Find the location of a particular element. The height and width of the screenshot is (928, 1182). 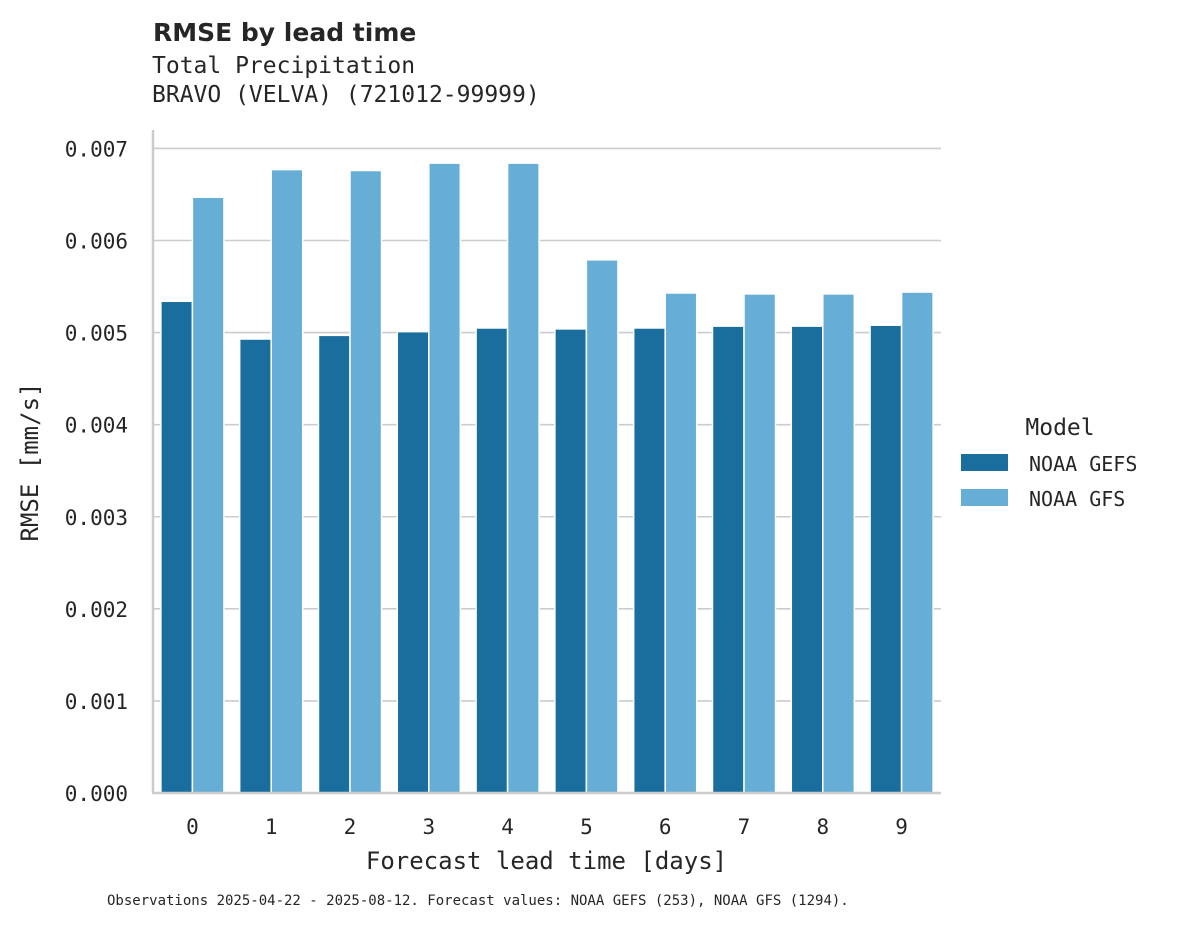

x-tick-label: 6 is located at coordinates (665, 827).